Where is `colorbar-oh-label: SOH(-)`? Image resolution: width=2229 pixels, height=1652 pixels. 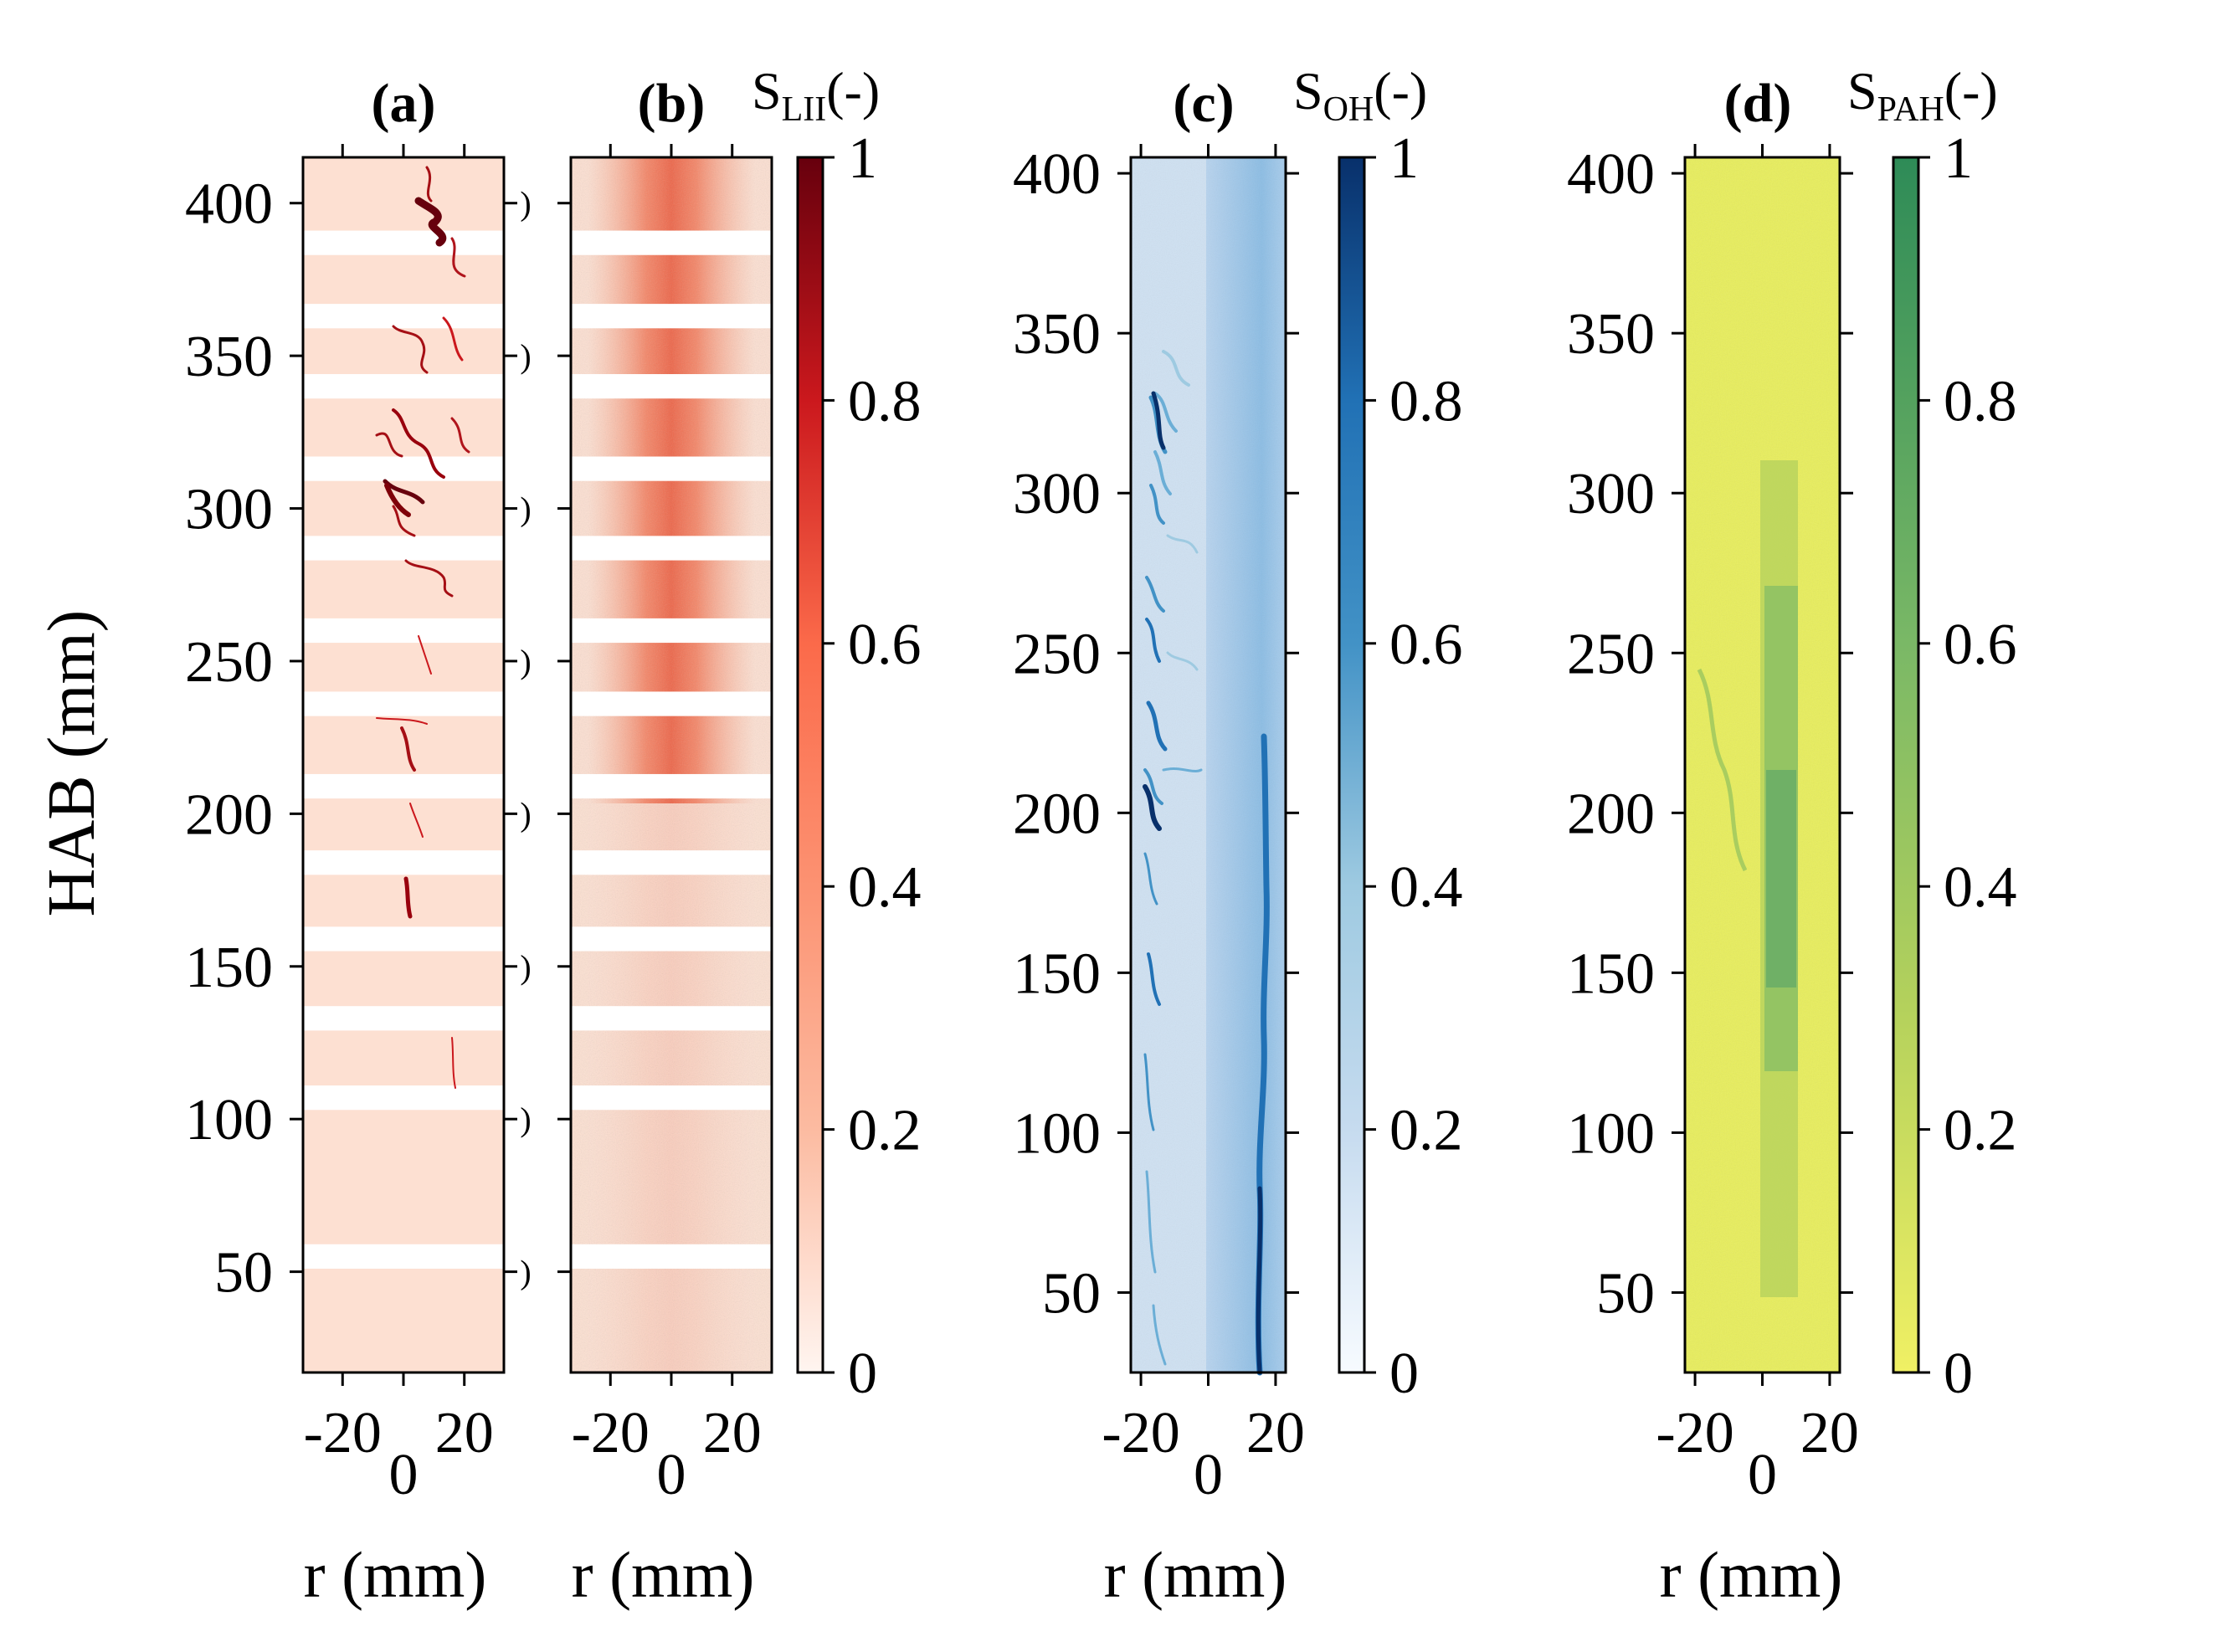
colorbar-oh-label: SOH(-) is located at coordinates (1360, 95).